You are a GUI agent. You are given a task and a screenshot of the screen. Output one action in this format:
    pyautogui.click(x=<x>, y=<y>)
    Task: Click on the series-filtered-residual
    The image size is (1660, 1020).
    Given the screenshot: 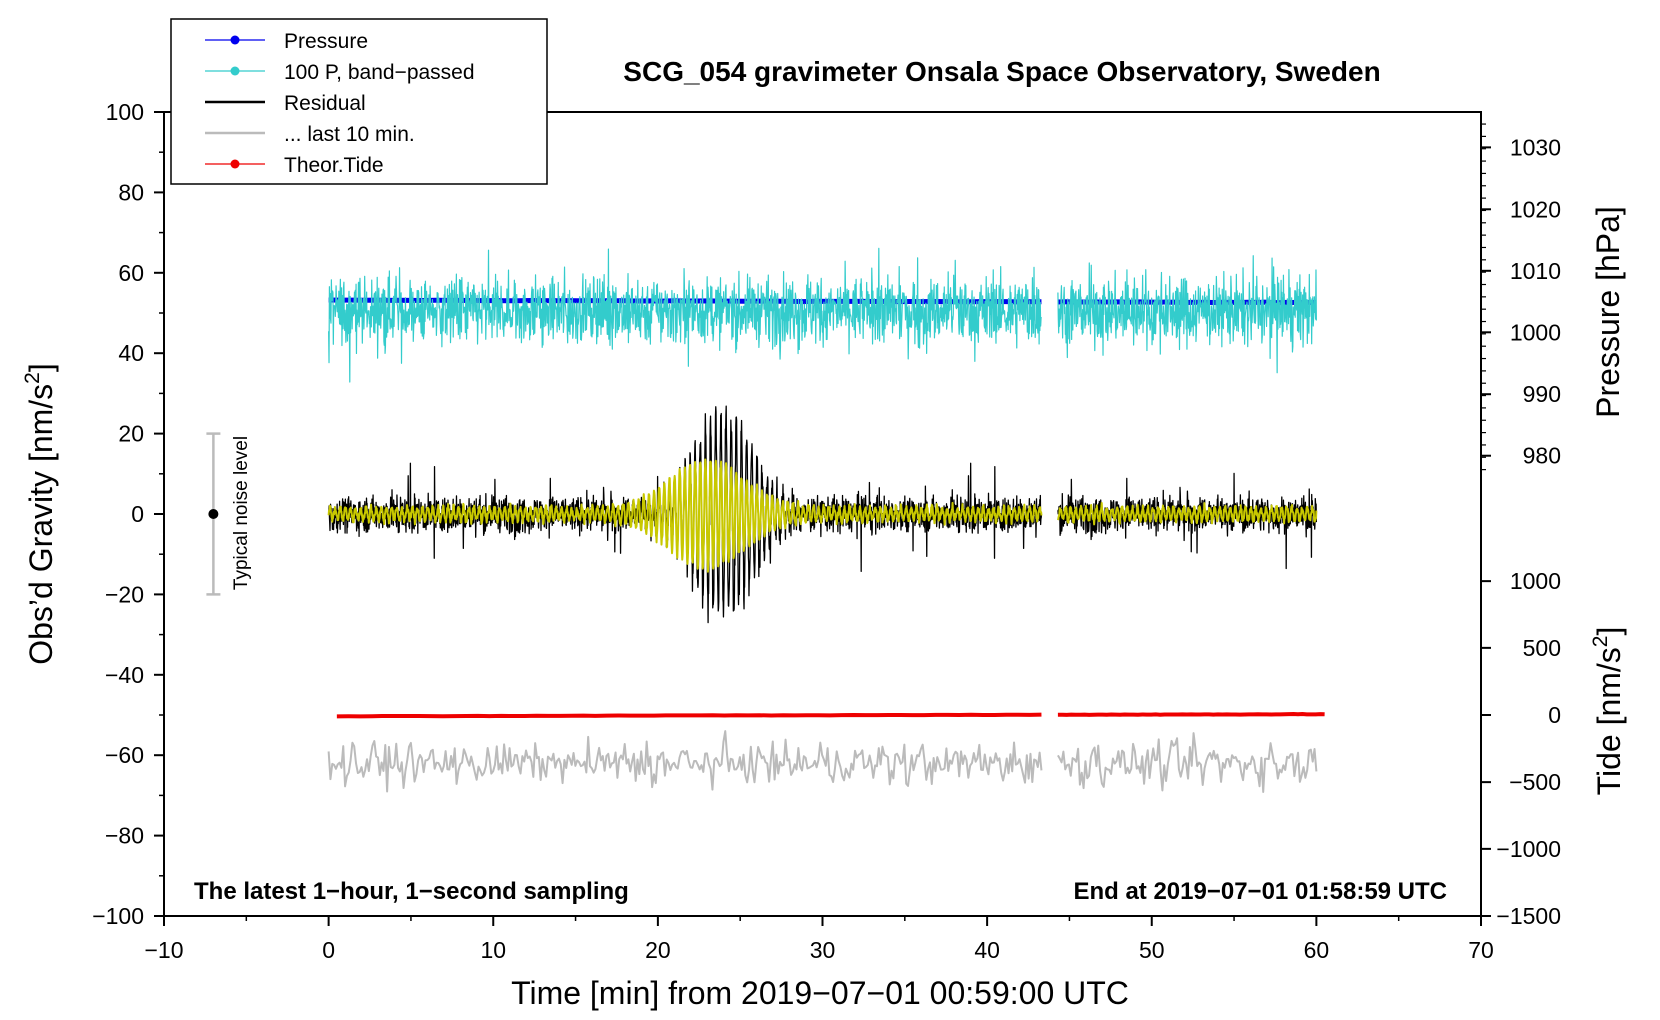 What is the action you would take?
    pyautogui.click(x=822, y=515)
    